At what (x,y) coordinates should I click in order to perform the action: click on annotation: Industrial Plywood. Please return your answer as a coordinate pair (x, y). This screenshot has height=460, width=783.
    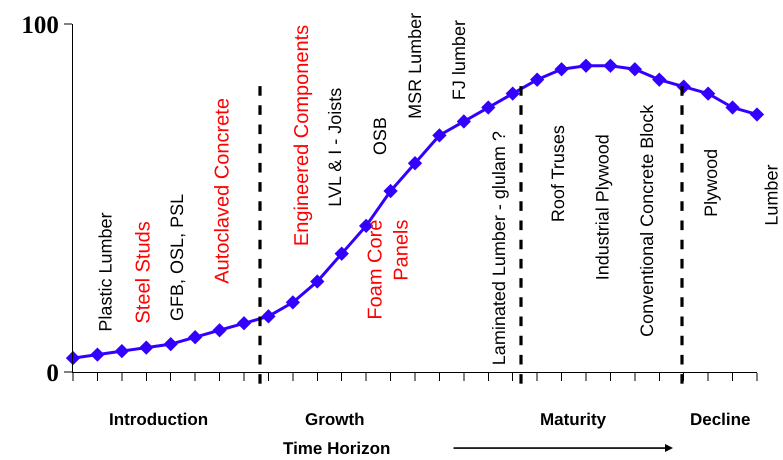
    Looking at the image, I should click on (602, 207).